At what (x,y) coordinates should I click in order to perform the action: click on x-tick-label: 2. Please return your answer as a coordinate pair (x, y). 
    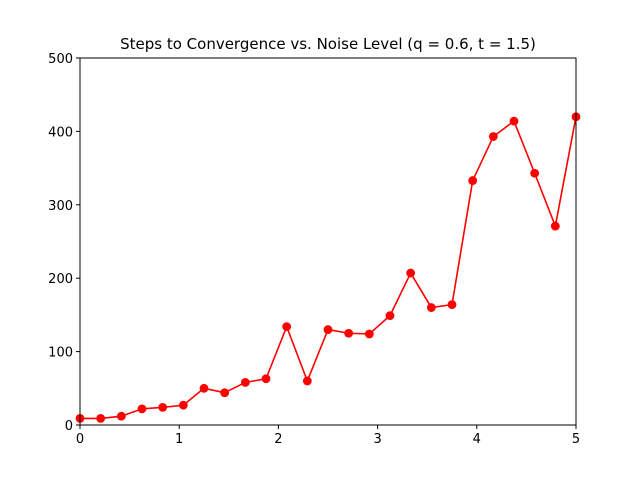
    Looking at the image, I should click on (278, 439).